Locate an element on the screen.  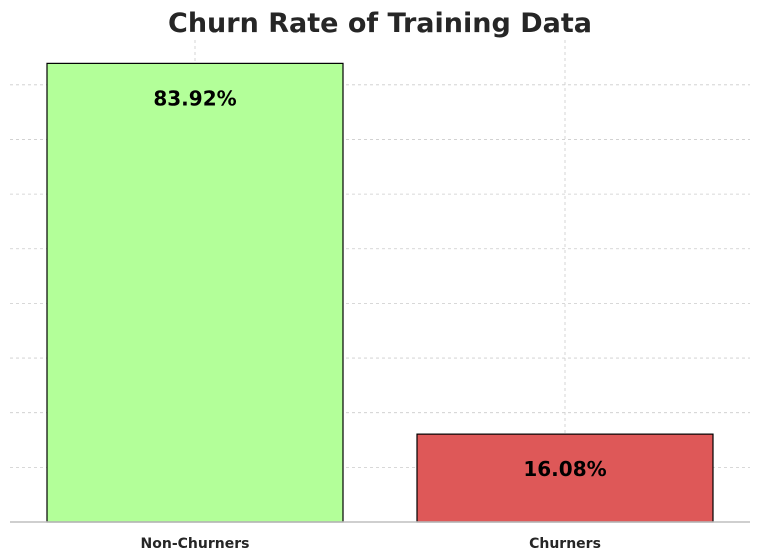
x-tick-label: Churners is located at coordinates (565, 544).